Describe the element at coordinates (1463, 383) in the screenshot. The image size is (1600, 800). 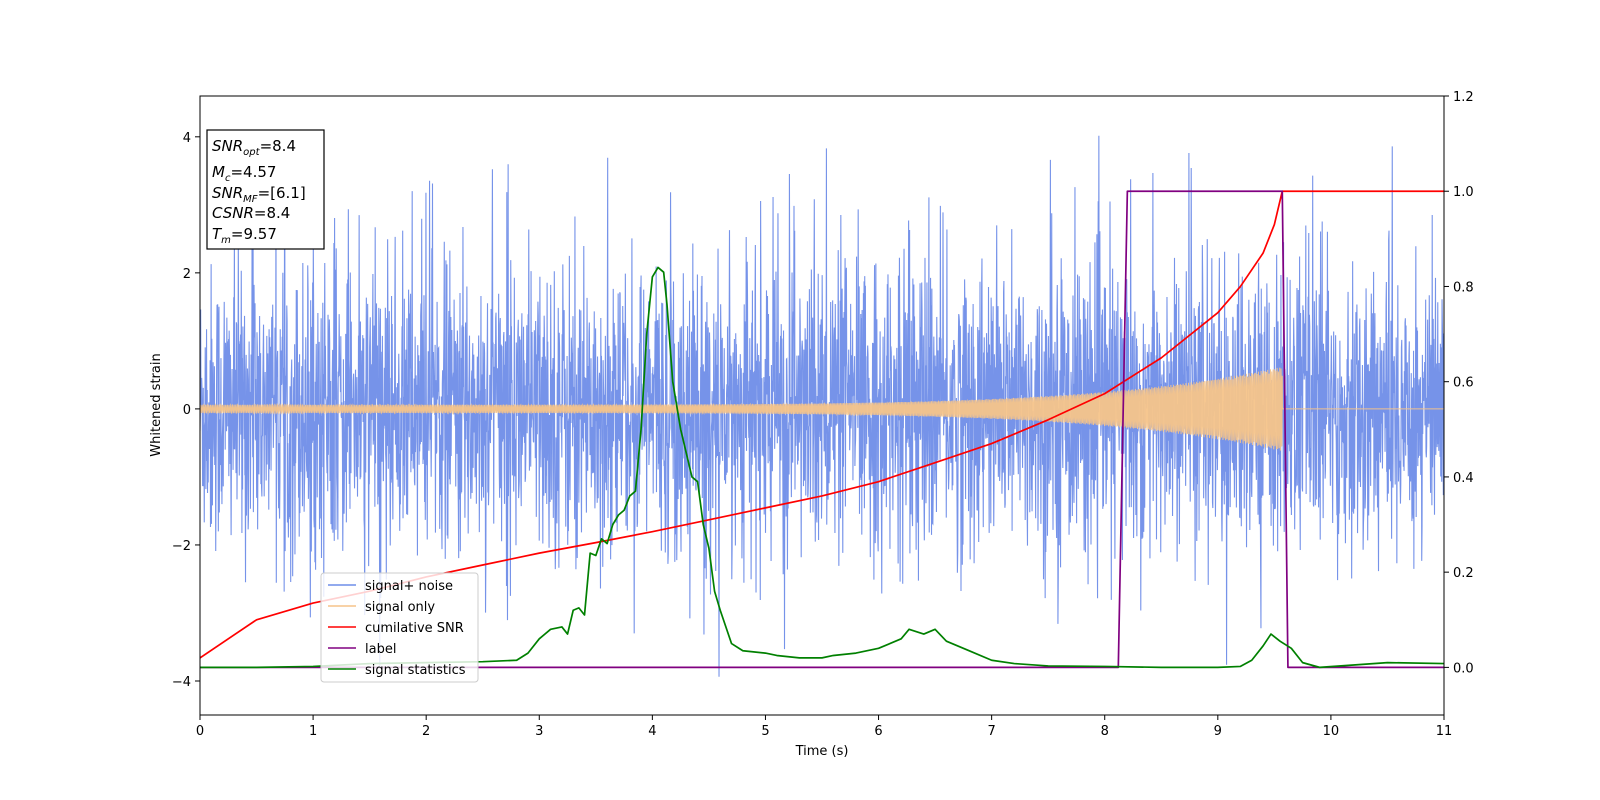
I see `y2-tick-label: 0.6` at that location.